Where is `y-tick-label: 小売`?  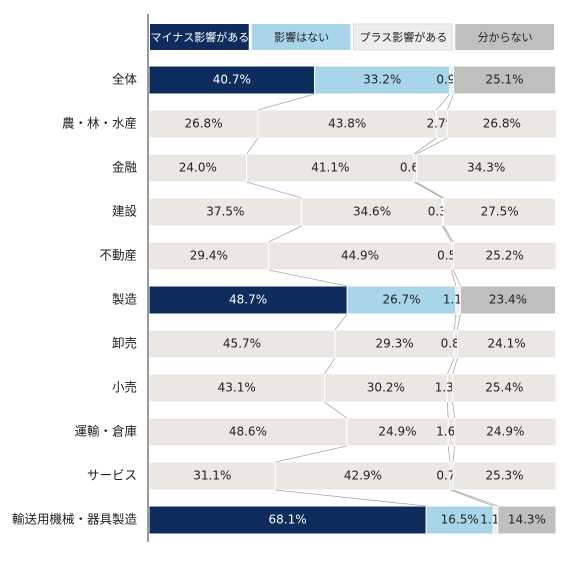 y-tick-label: 小売 is located at coordinates (124, 387).